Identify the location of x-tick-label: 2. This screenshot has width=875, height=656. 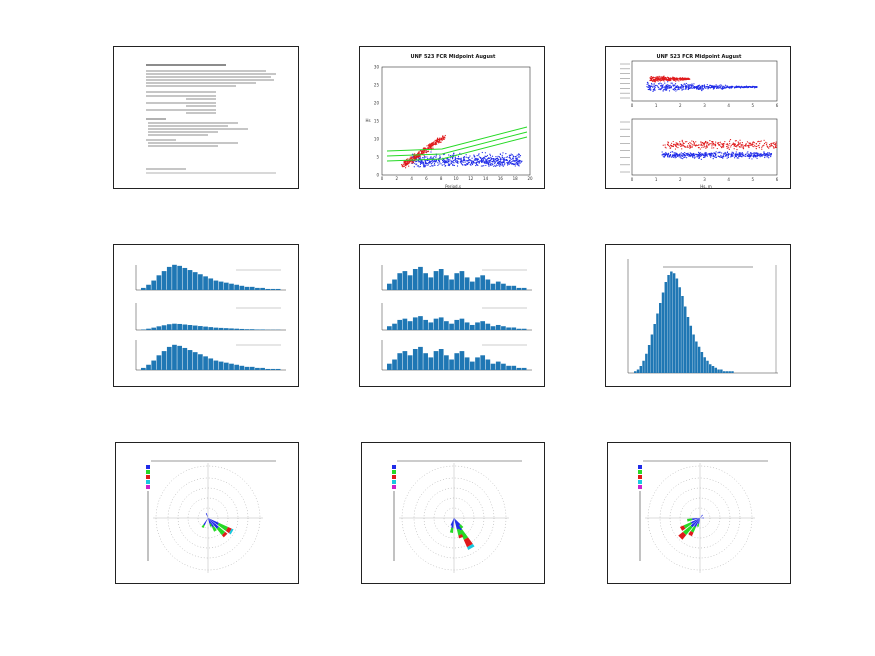
(680, 105).